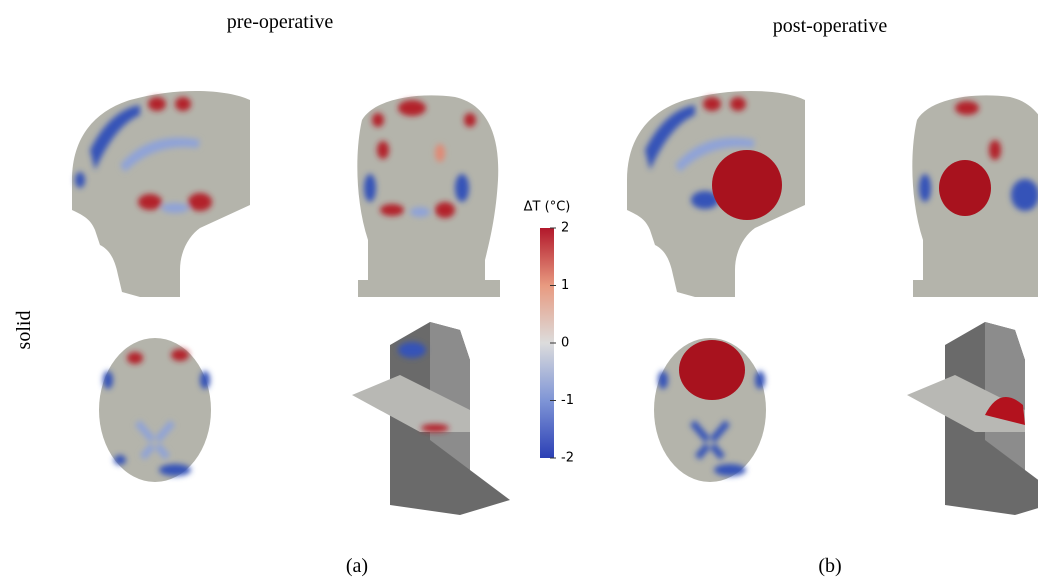  What do you see at coordinates (547, 207) in the screenshot?
I see `colorbar-label: ΔT (°C)` at bounding box center [547, 207].